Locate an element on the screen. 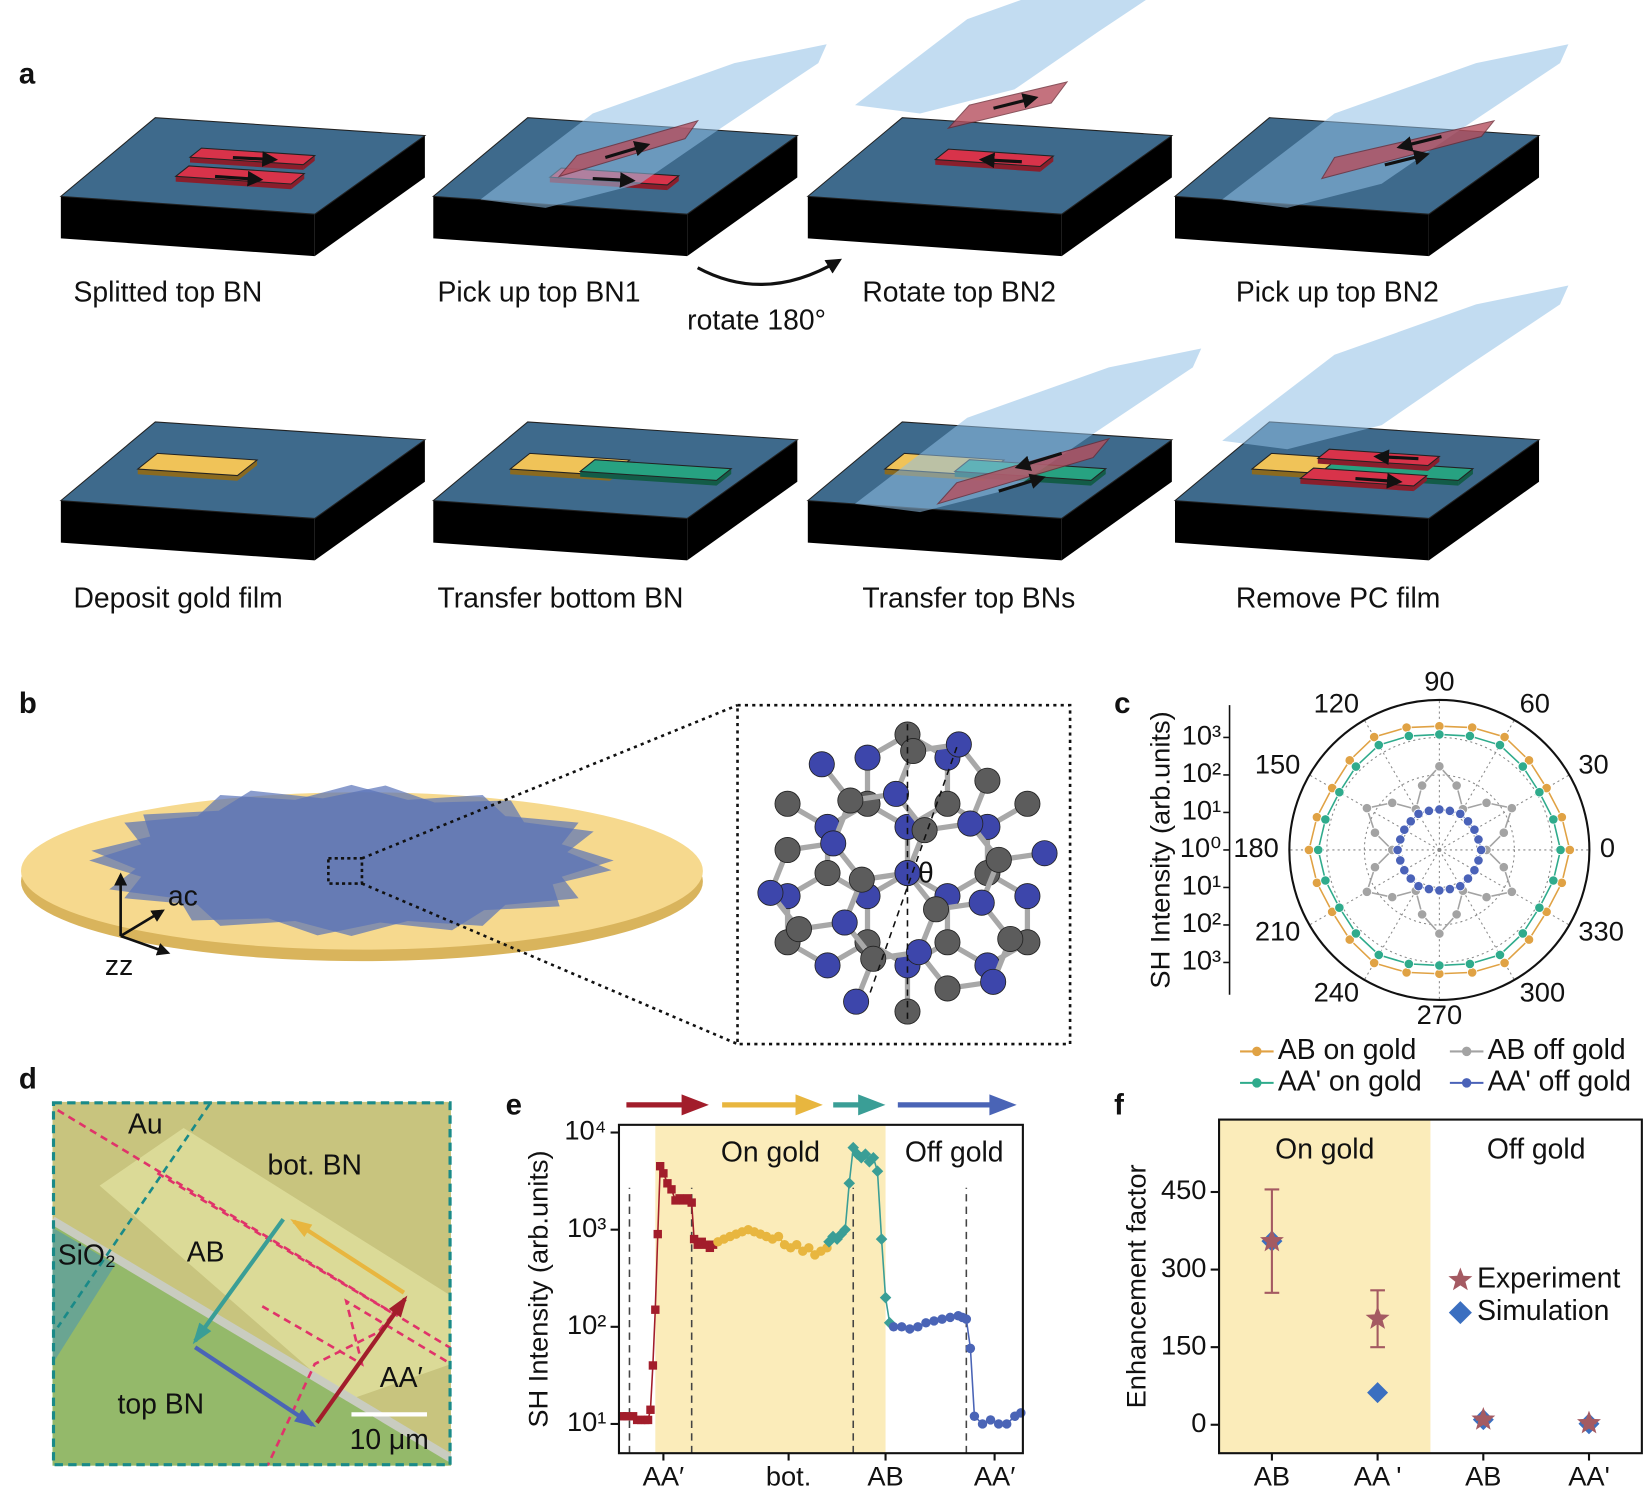 The width and height of the screenshot is (1645, 1488). shaded-region is located at coordinates (770, 1289).